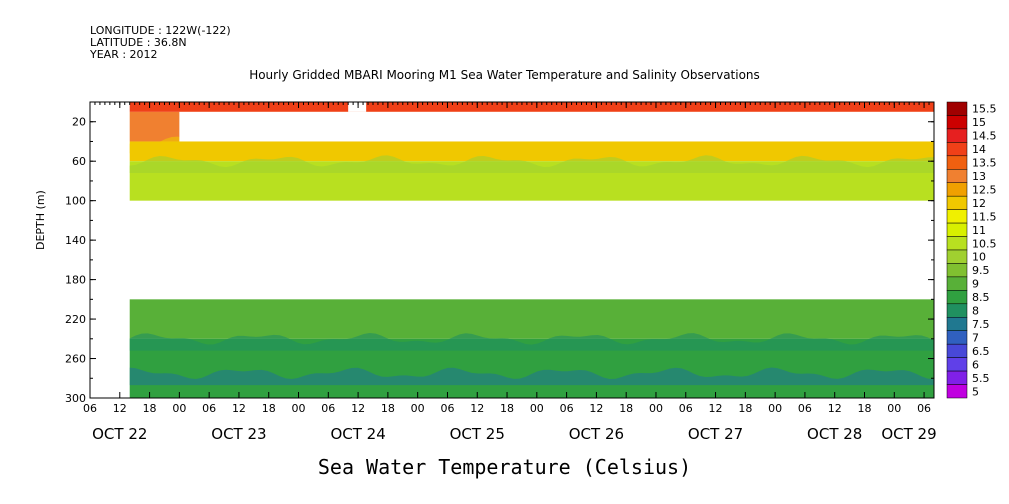 This screenshot has width=1009, height=504. What do you see at coordinates (75, 240) in the screenshot?
I see `y-tick-label-3: 140` at bounding box center [75, 240].